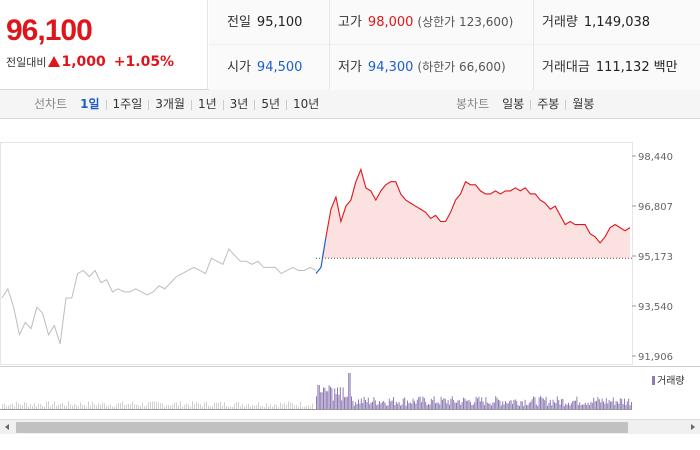 This screenshot has width=700, height=450. Describe the element at coordinates (127, 104) in the screenshot. I see `tab-line-period-1: 1주일` at that location.